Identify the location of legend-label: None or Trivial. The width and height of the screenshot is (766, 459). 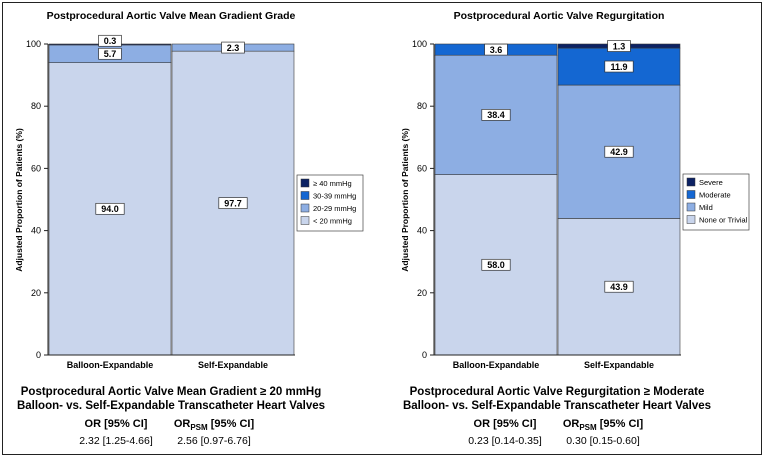
(723, 220).